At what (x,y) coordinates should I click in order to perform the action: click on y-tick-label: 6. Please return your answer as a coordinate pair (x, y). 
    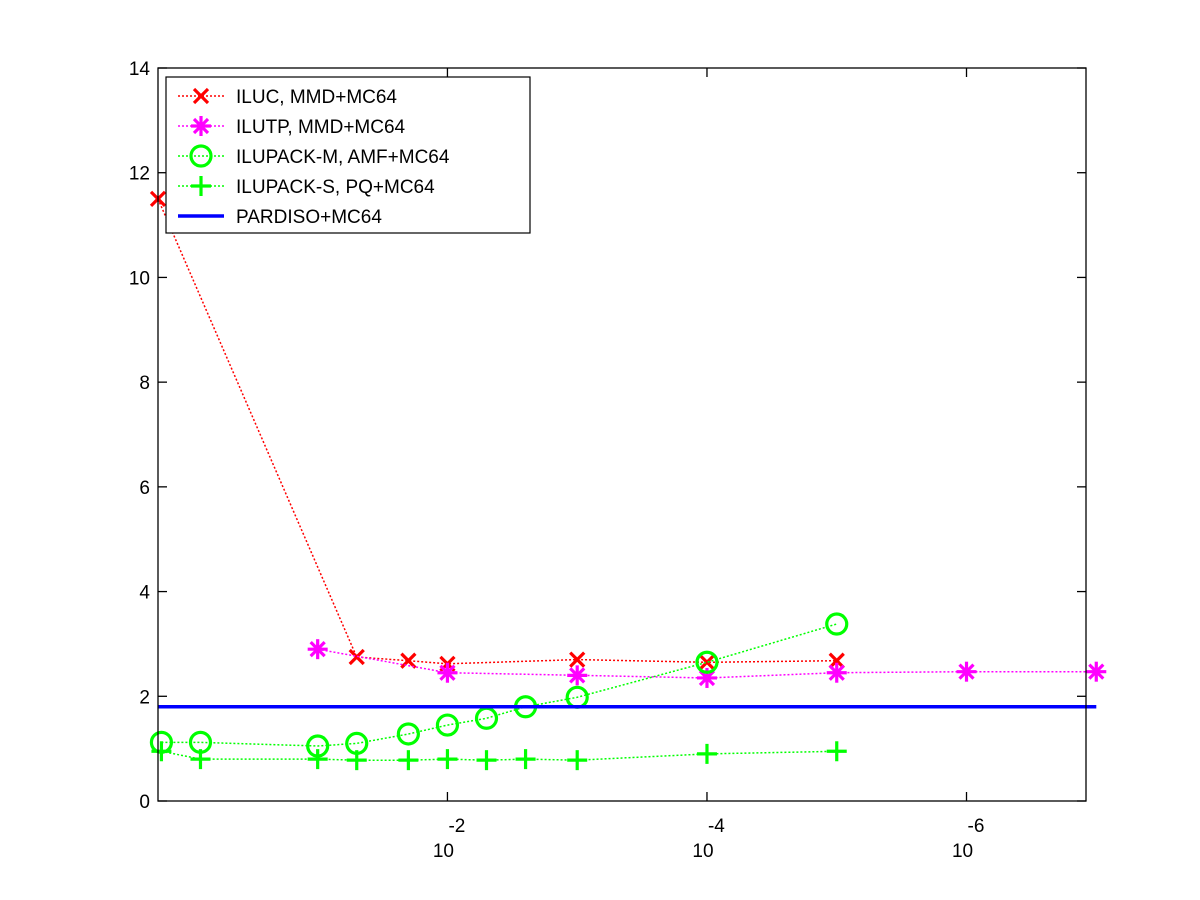
    Looking at the image, I should click on (144, 488).